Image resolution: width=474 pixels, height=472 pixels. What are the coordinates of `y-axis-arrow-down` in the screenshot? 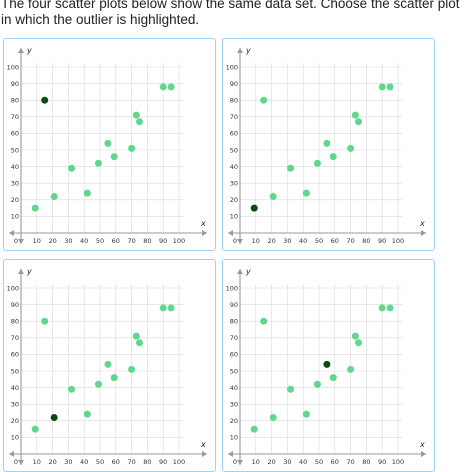 It's located at (21, 241).